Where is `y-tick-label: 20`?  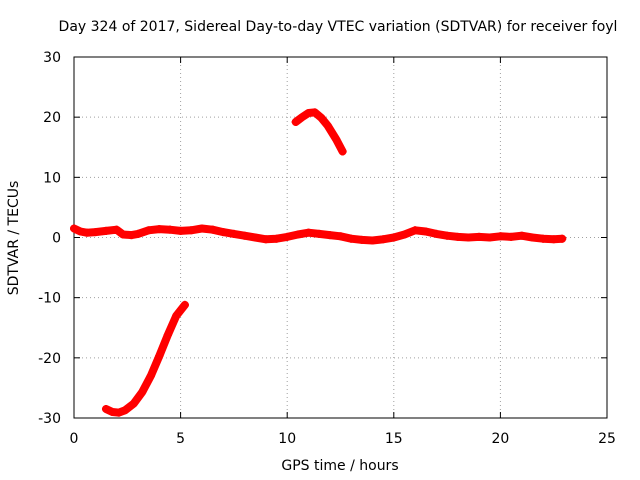
y-tick-label: 20 is located at coordinates (52, 118).